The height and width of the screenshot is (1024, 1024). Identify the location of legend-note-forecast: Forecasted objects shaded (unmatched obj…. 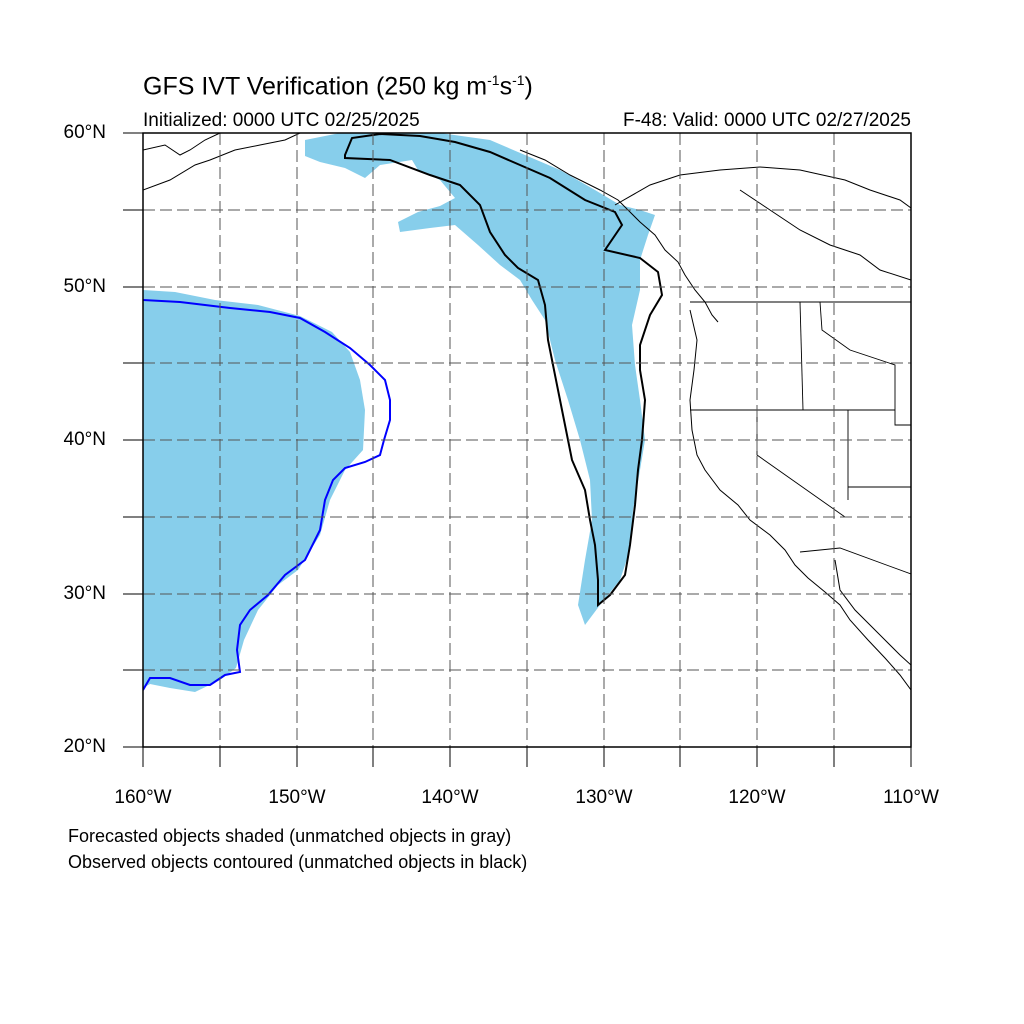
(290, 836).